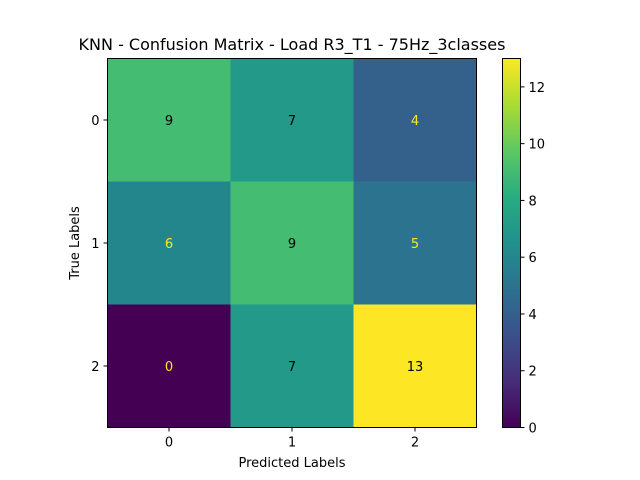 This screenshot has height=480, width=640. I want to click on x-axis-ticks: 0 1 2, so click(292, 439).